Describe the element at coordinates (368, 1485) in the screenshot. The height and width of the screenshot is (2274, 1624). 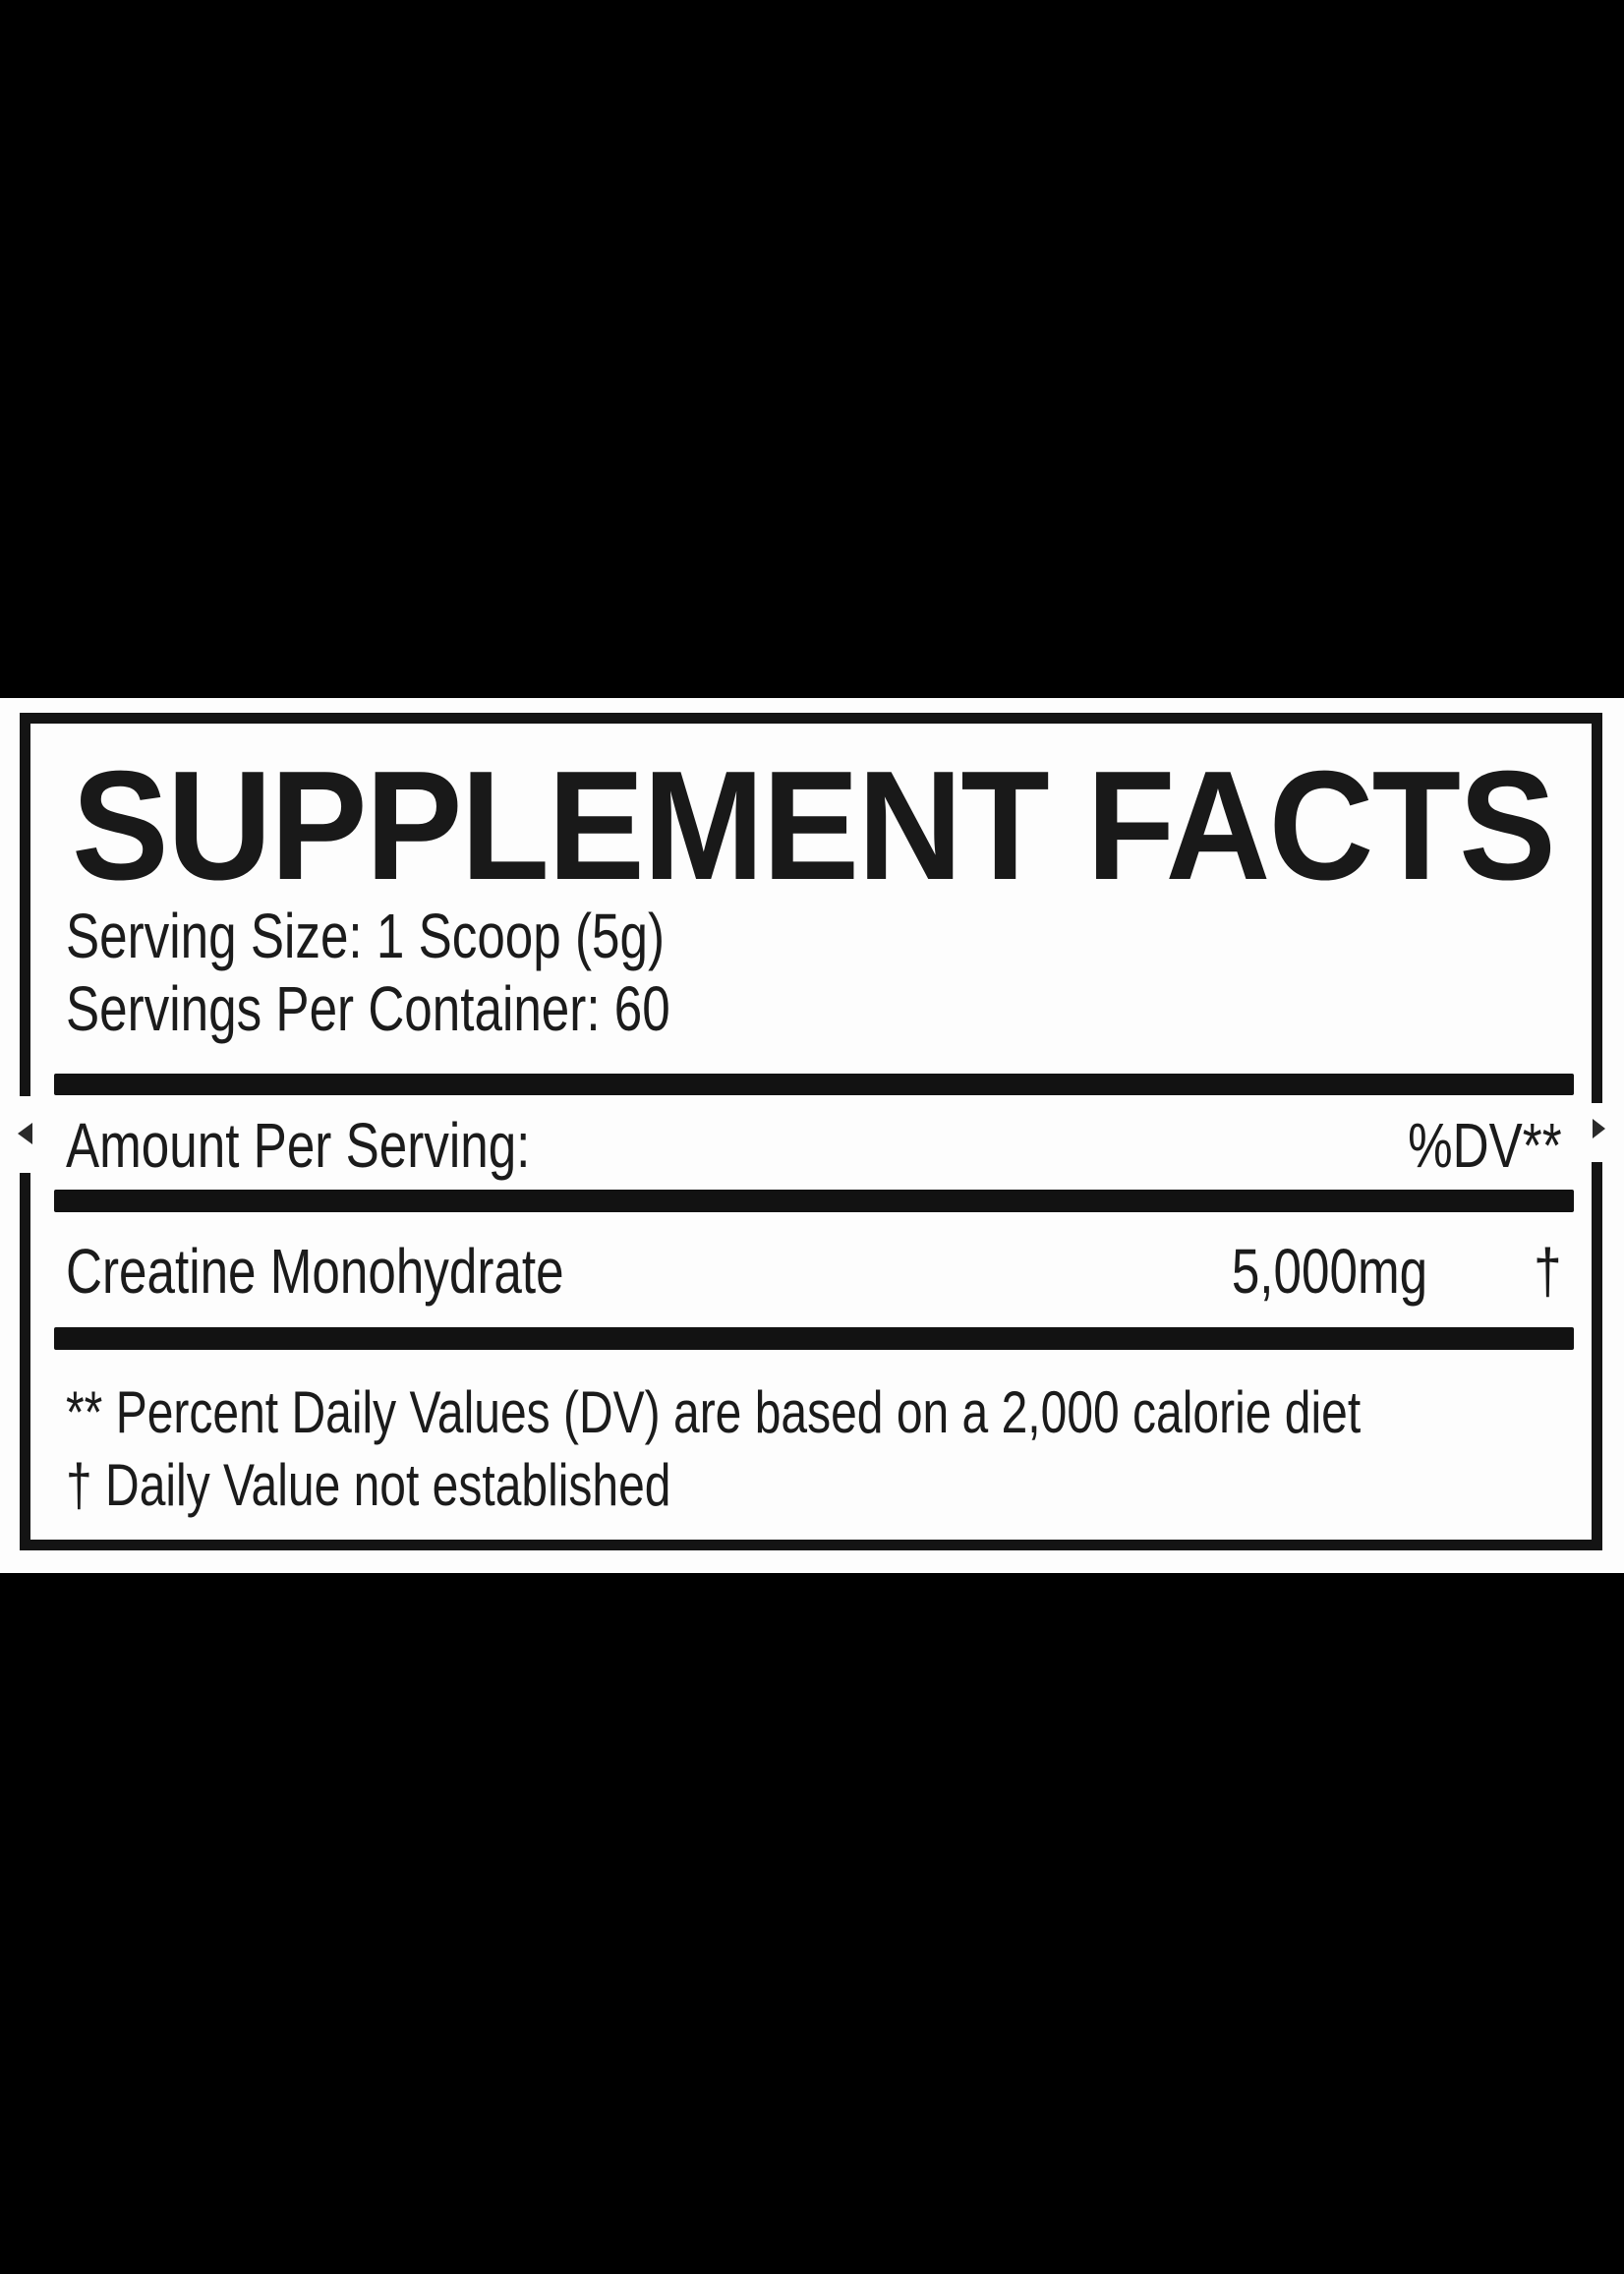
I see `footnote-dagger-text: † Daily Value not established` at that location.